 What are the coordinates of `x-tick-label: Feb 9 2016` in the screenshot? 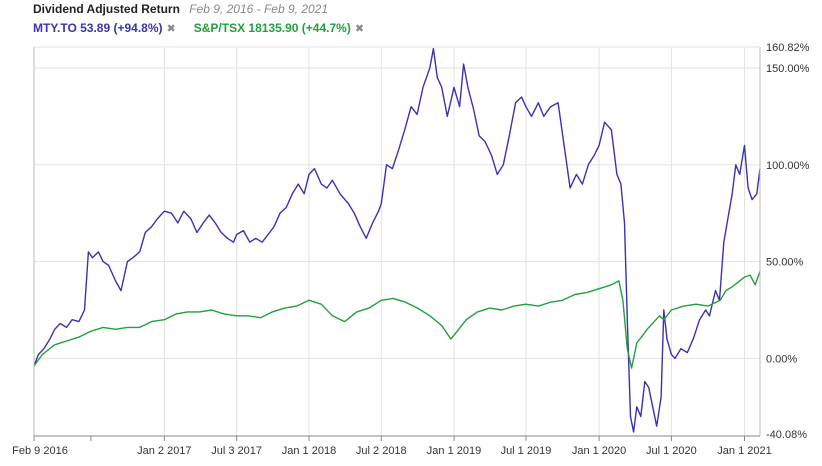 It's located at (40, 451).